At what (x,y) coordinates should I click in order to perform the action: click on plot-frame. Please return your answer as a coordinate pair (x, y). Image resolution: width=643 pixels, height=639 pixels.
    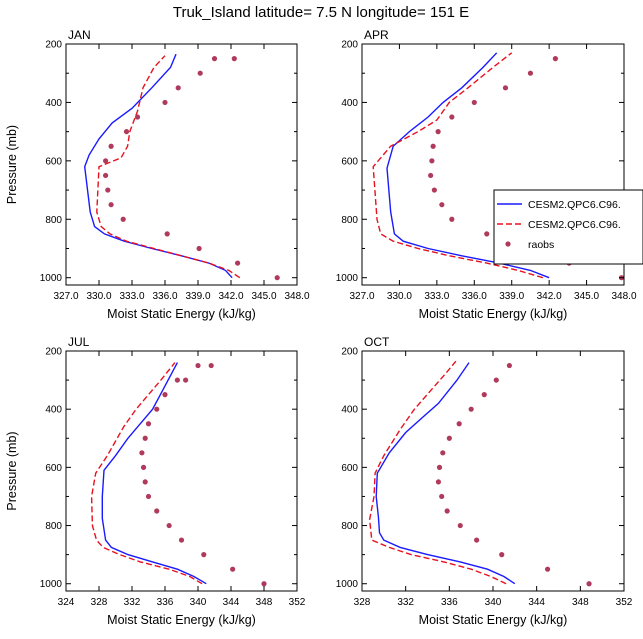
    Looking at the image, I should click on (181, 164).